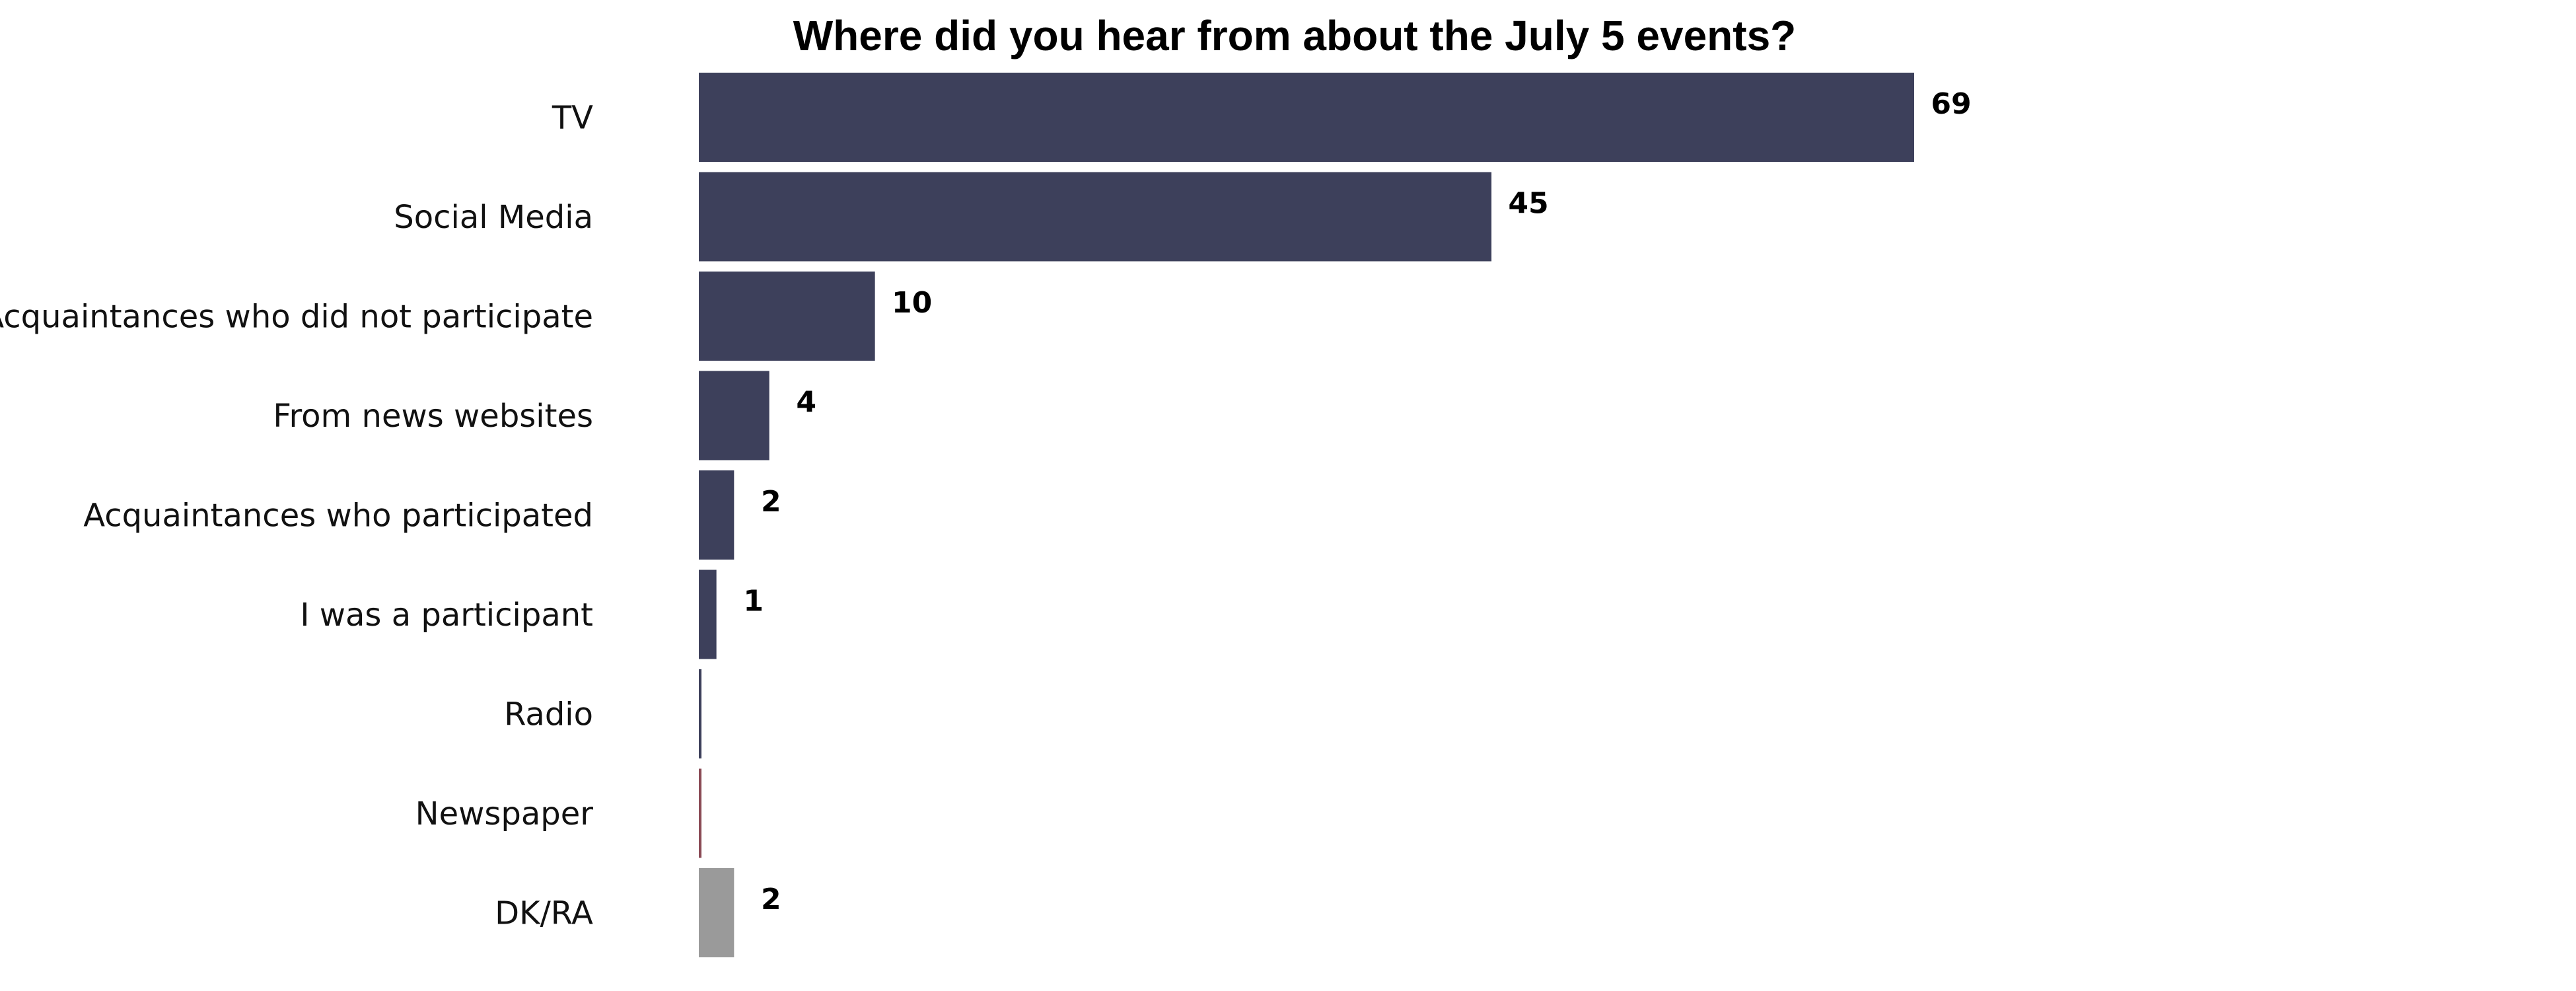 This screenshot has height=991, width=2576. Describe the element at coordinates (544, 913) in the screenshot. I see `category-label: DK/RA` at that location.